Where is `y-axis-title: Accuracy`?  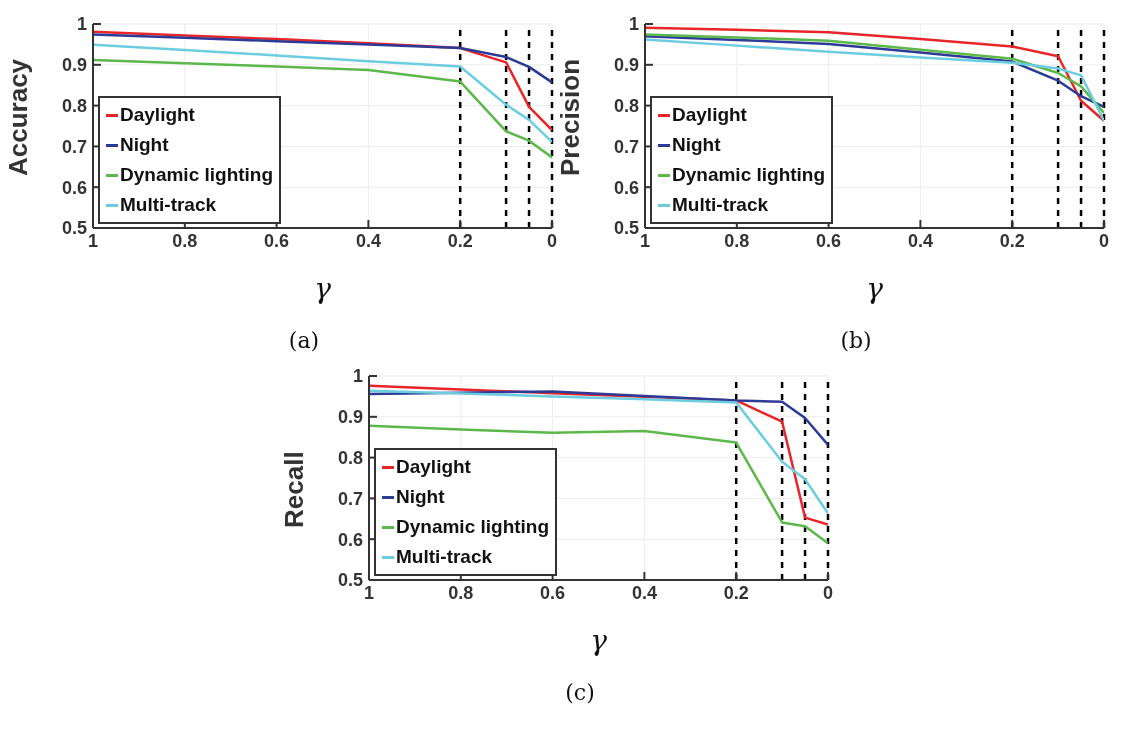 y-axis-title: Accuracy is located at coordinates (18, 117).